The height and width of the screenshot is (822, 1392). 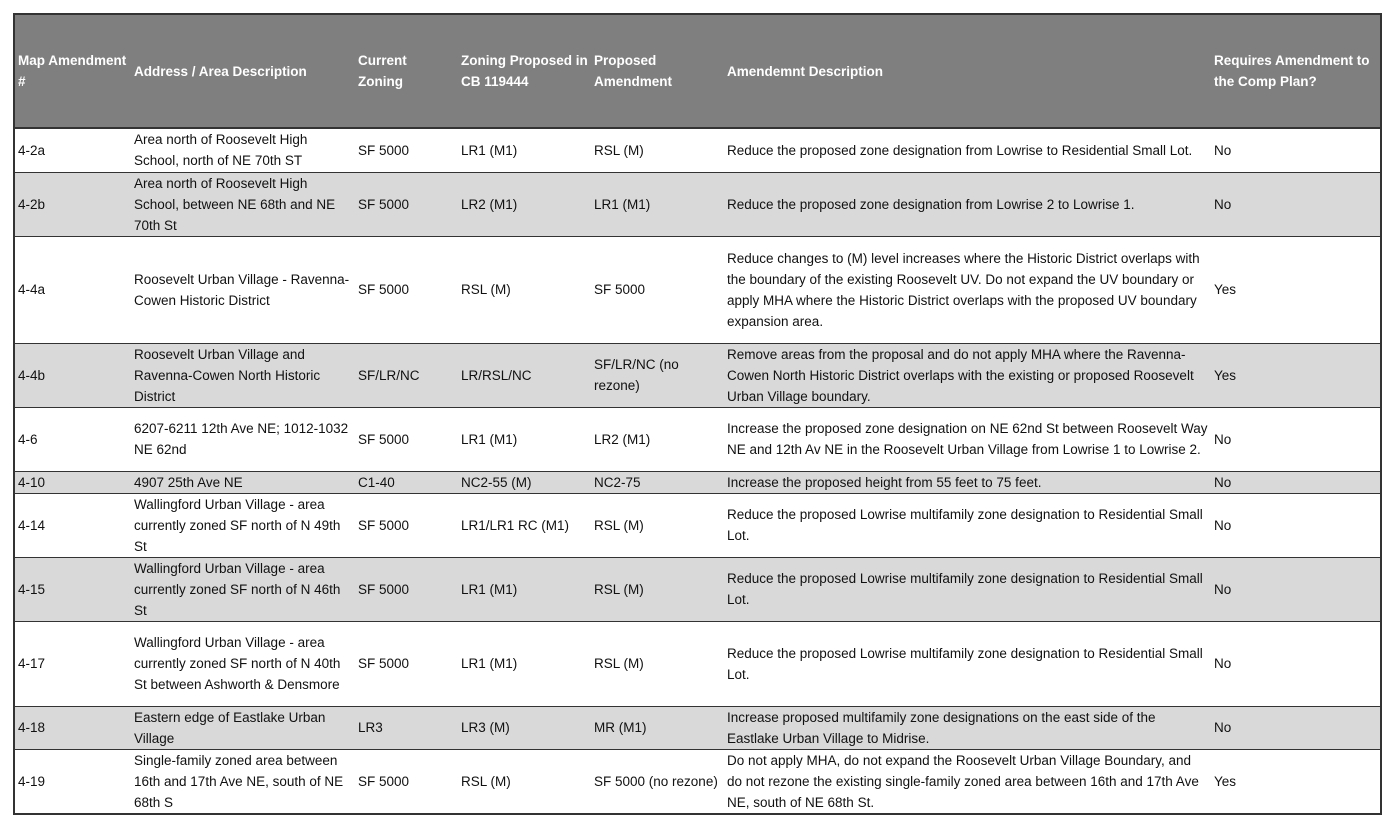 What do you see at coordinates (72, 727) in the screenshot?
I see `table-cell: 4-18` at bounding box center [72, 727].